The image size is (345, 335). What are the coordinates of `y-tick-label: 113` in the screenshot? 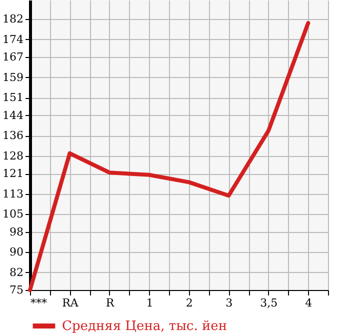 It's located at (13, 193).